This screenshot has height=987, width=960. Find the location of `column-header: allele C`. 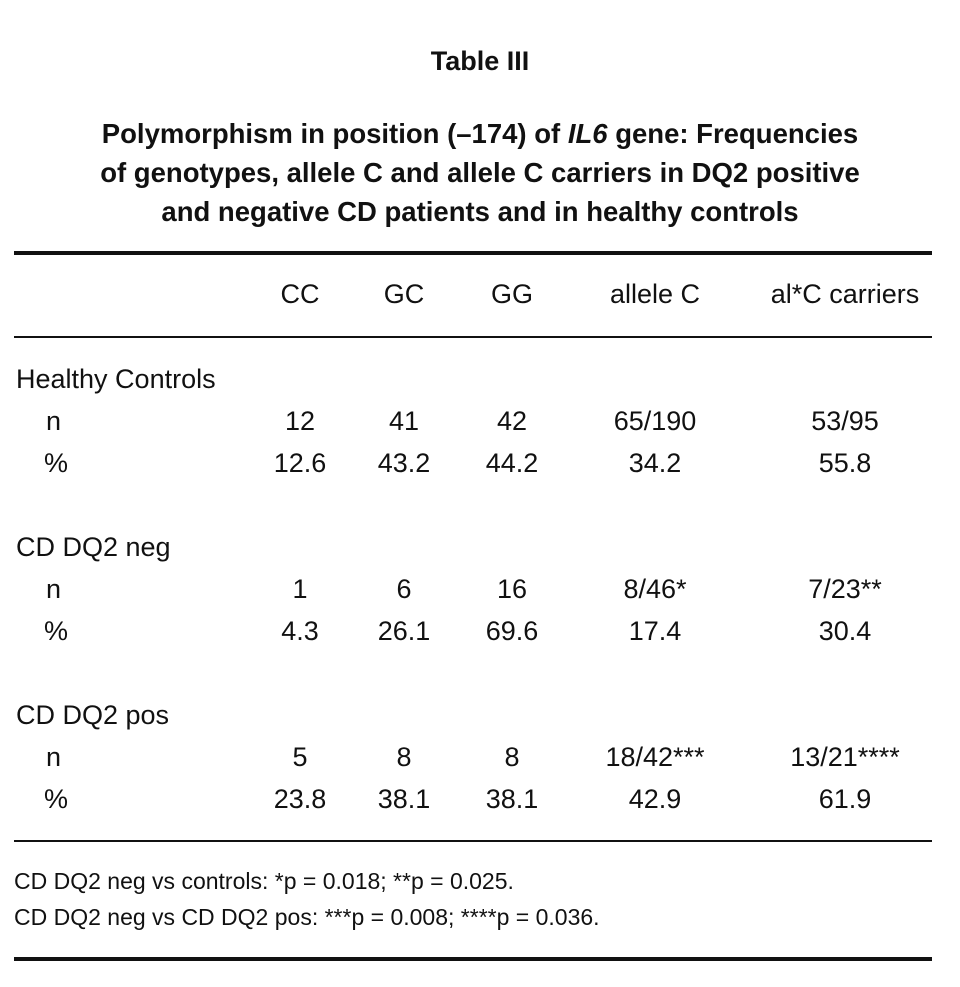

column-header: allele C is located at coordinates (655, 294).